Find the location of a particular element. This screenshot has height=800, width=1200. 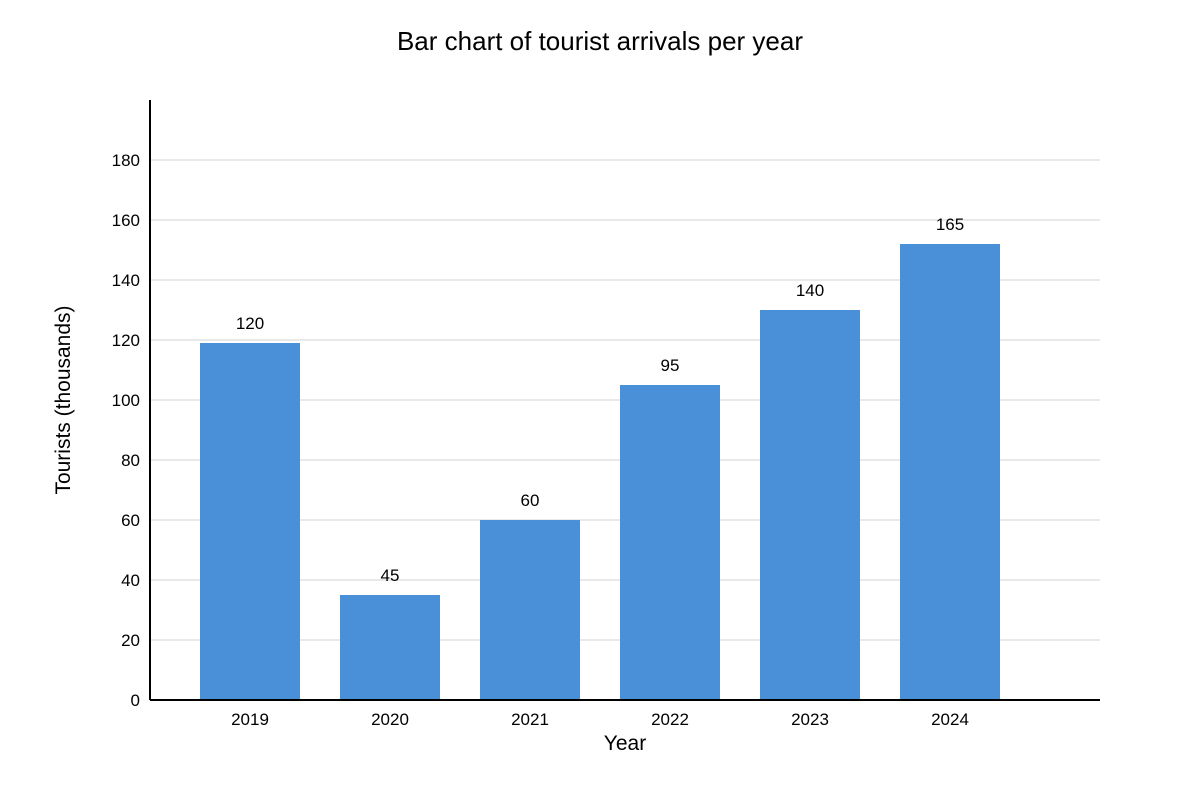

y-tick-label: 0 is located at coordinates (135, 700).